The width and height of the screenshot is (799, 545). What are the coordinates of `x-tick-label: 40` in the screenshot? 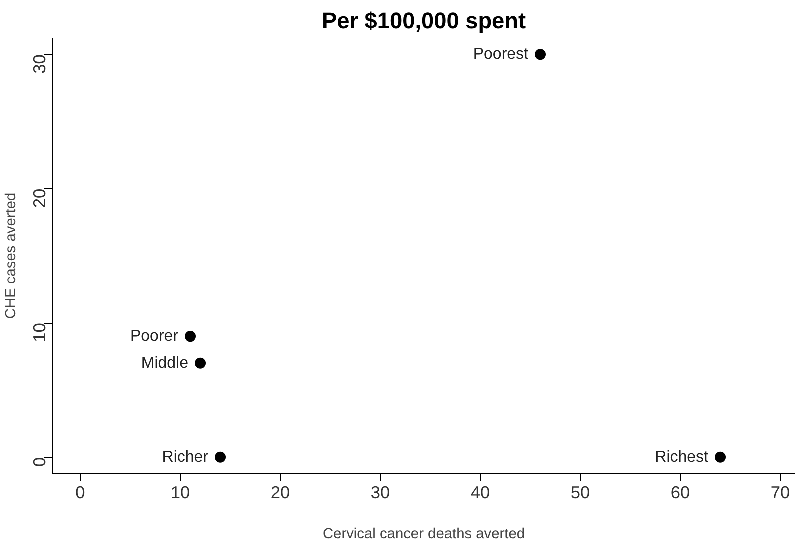 It's located at (480, 492).